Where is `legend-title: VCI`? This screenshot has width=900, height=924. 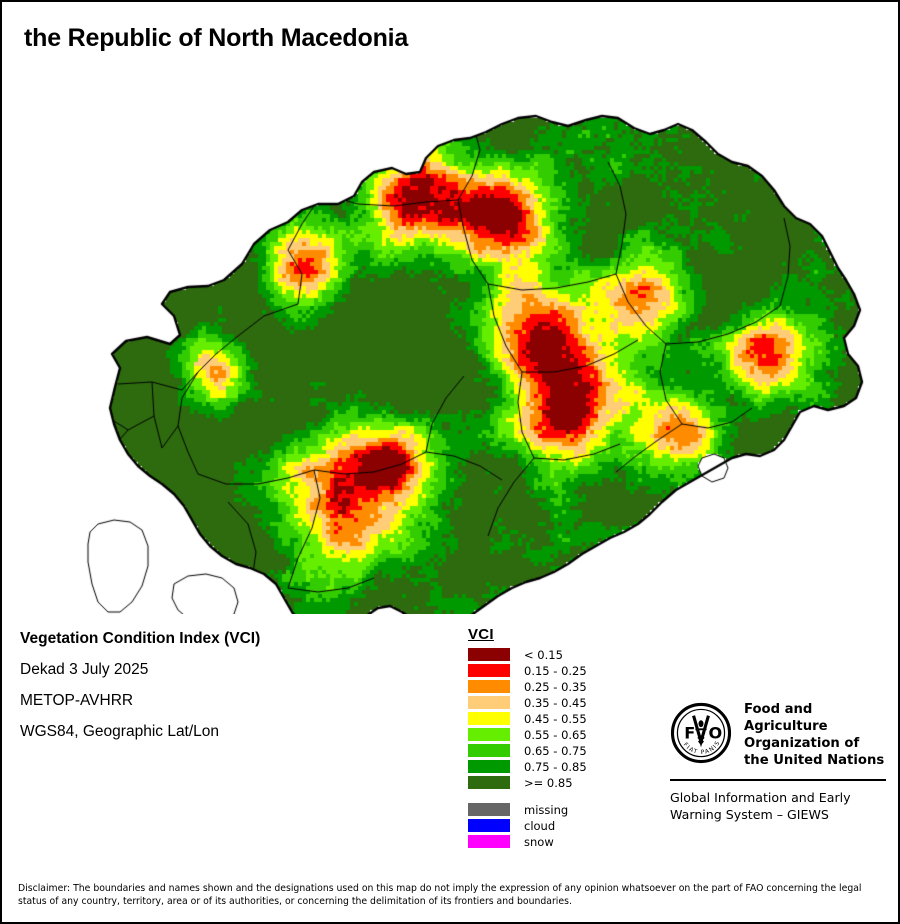 legend-title: VCI is located at coordinates (481, 634).